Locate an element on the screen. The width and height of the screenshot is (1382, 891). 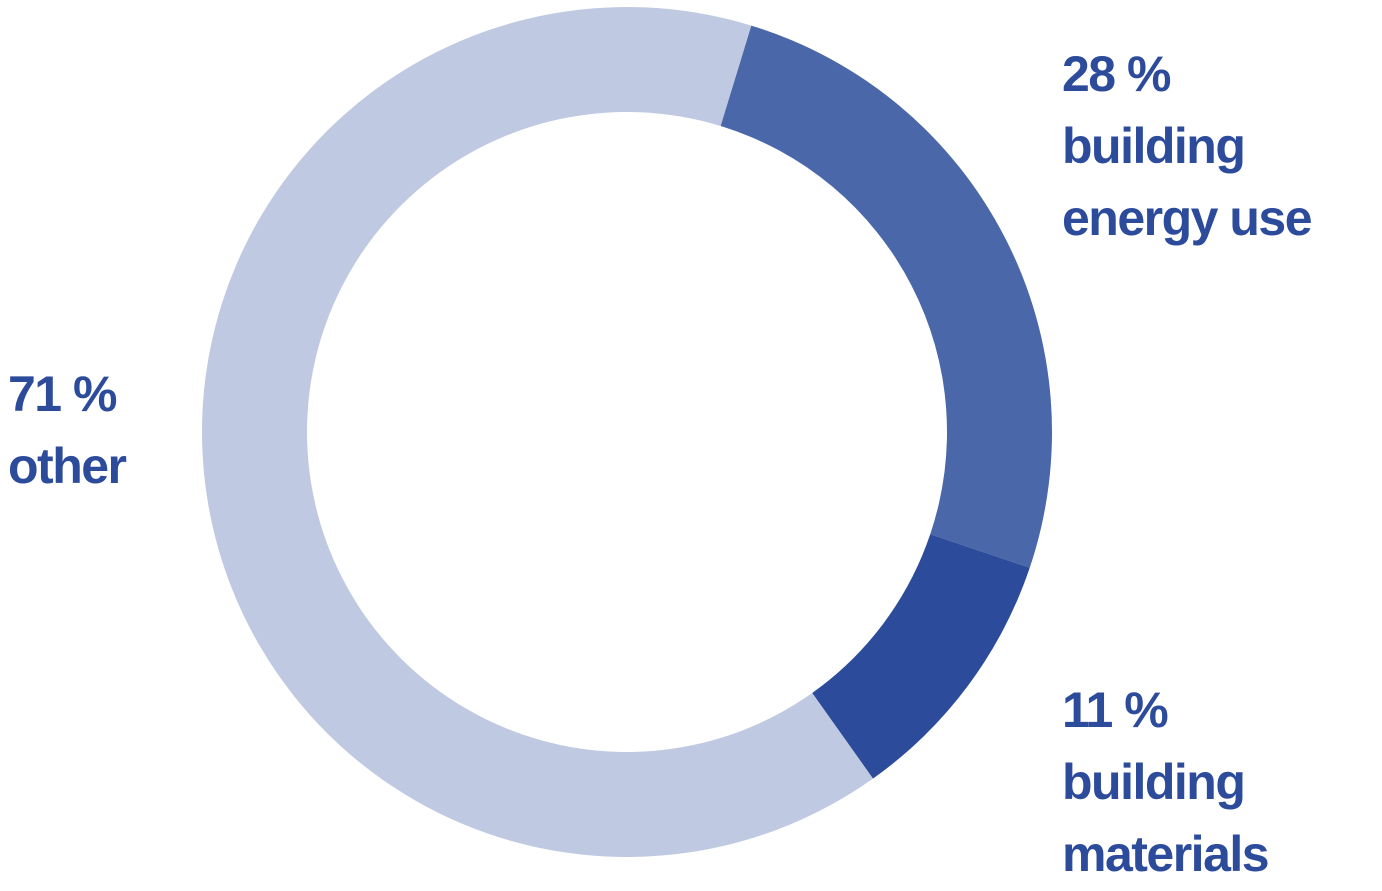
label-materials-line1: building is located at coordinates (1154, 782).